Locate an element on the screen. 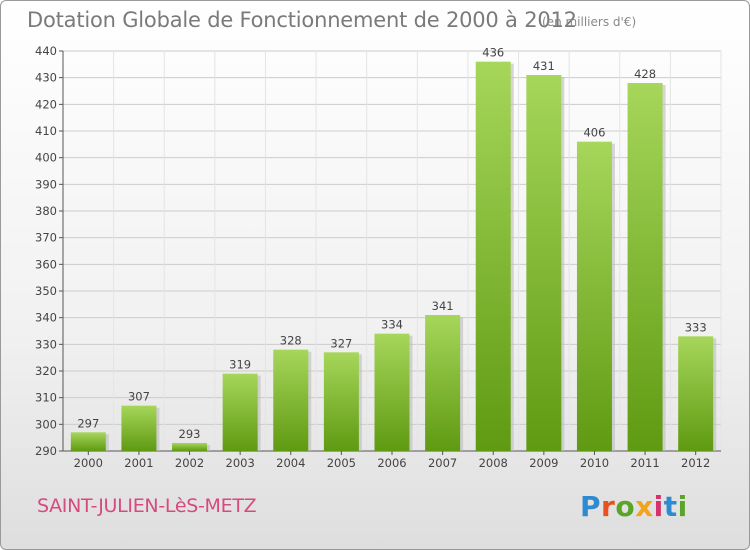 The width and height of the screenshot is (750, 550). x-tick-label: 2010 is located at coordinates (594, 463).